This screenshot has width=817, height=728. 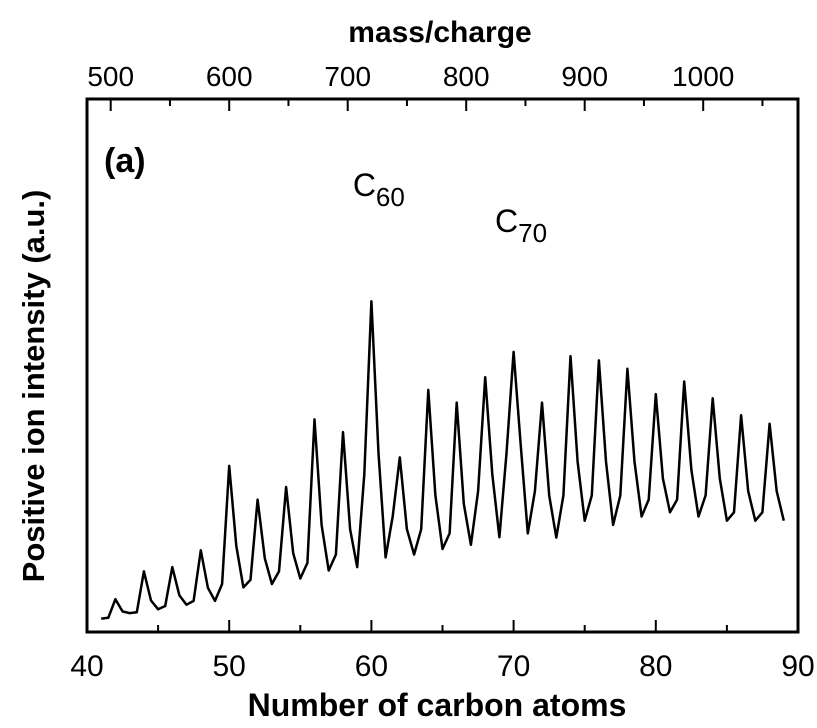 What do you see at coordinates (703, 76) in the screenshot?
I see `top-tick-label: 1000` at bounding box center [703, 76].